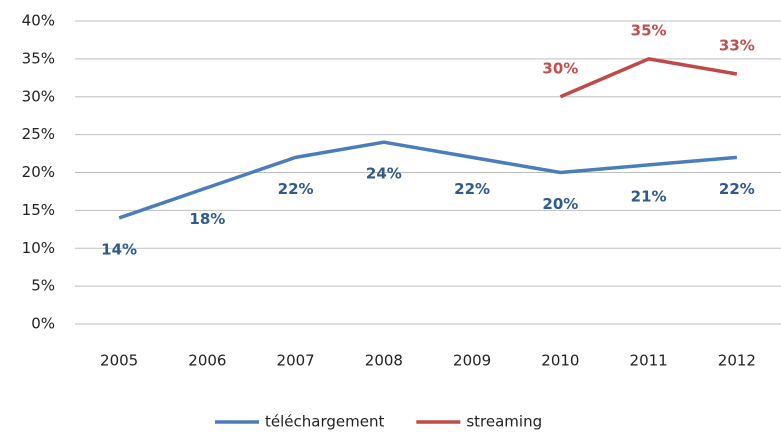  What do you see at coordinates (560, 204) in the screenshot?
I see `data-label: 20%` at bounding box center [560, 204].